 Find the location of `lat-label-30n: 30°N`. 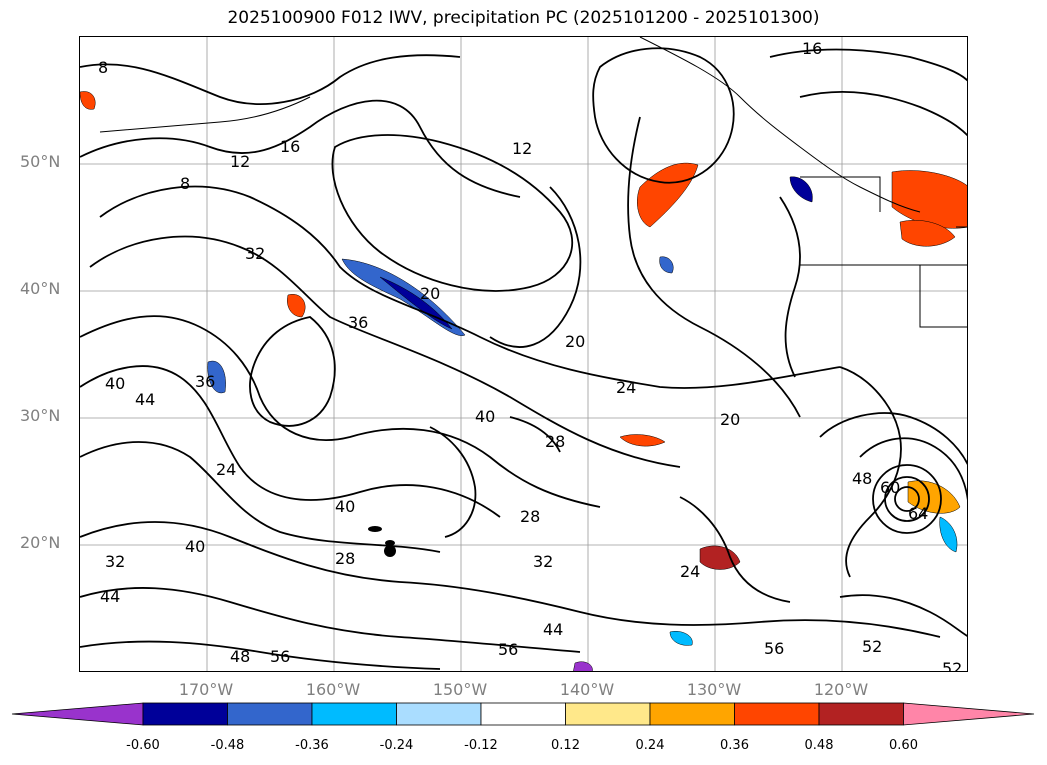

lat-label-30n: 30°N is located at coordinates (40, 415).